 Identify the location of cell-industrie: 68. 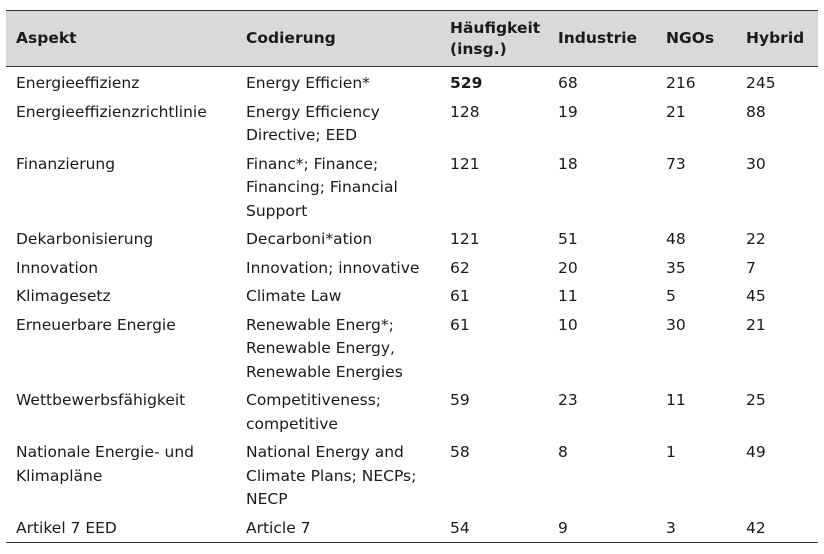
(568, 83).